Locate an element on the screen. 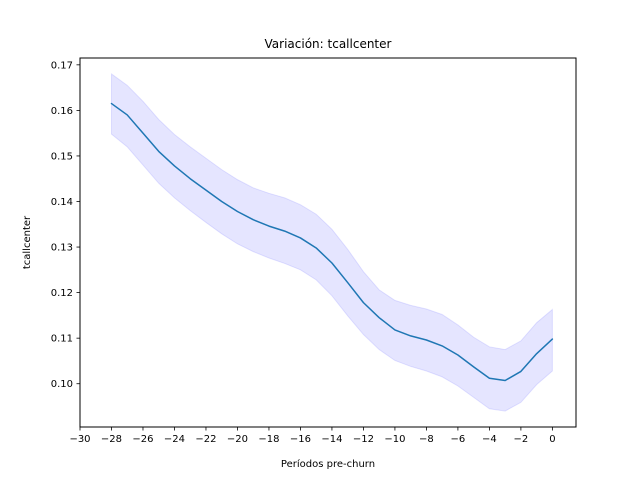 The image size is (640, 480). x-tick-label: −2 is located at coordinates (521, 439).